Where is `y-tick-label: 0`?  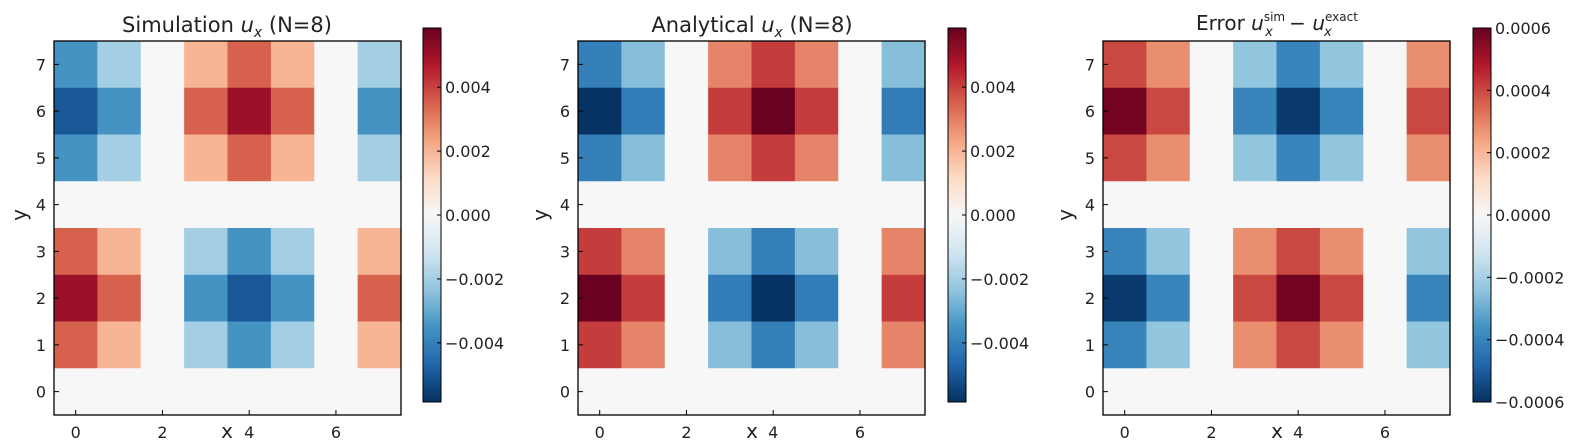 y-tick-label: 0 is located at coordinates (565, 392).